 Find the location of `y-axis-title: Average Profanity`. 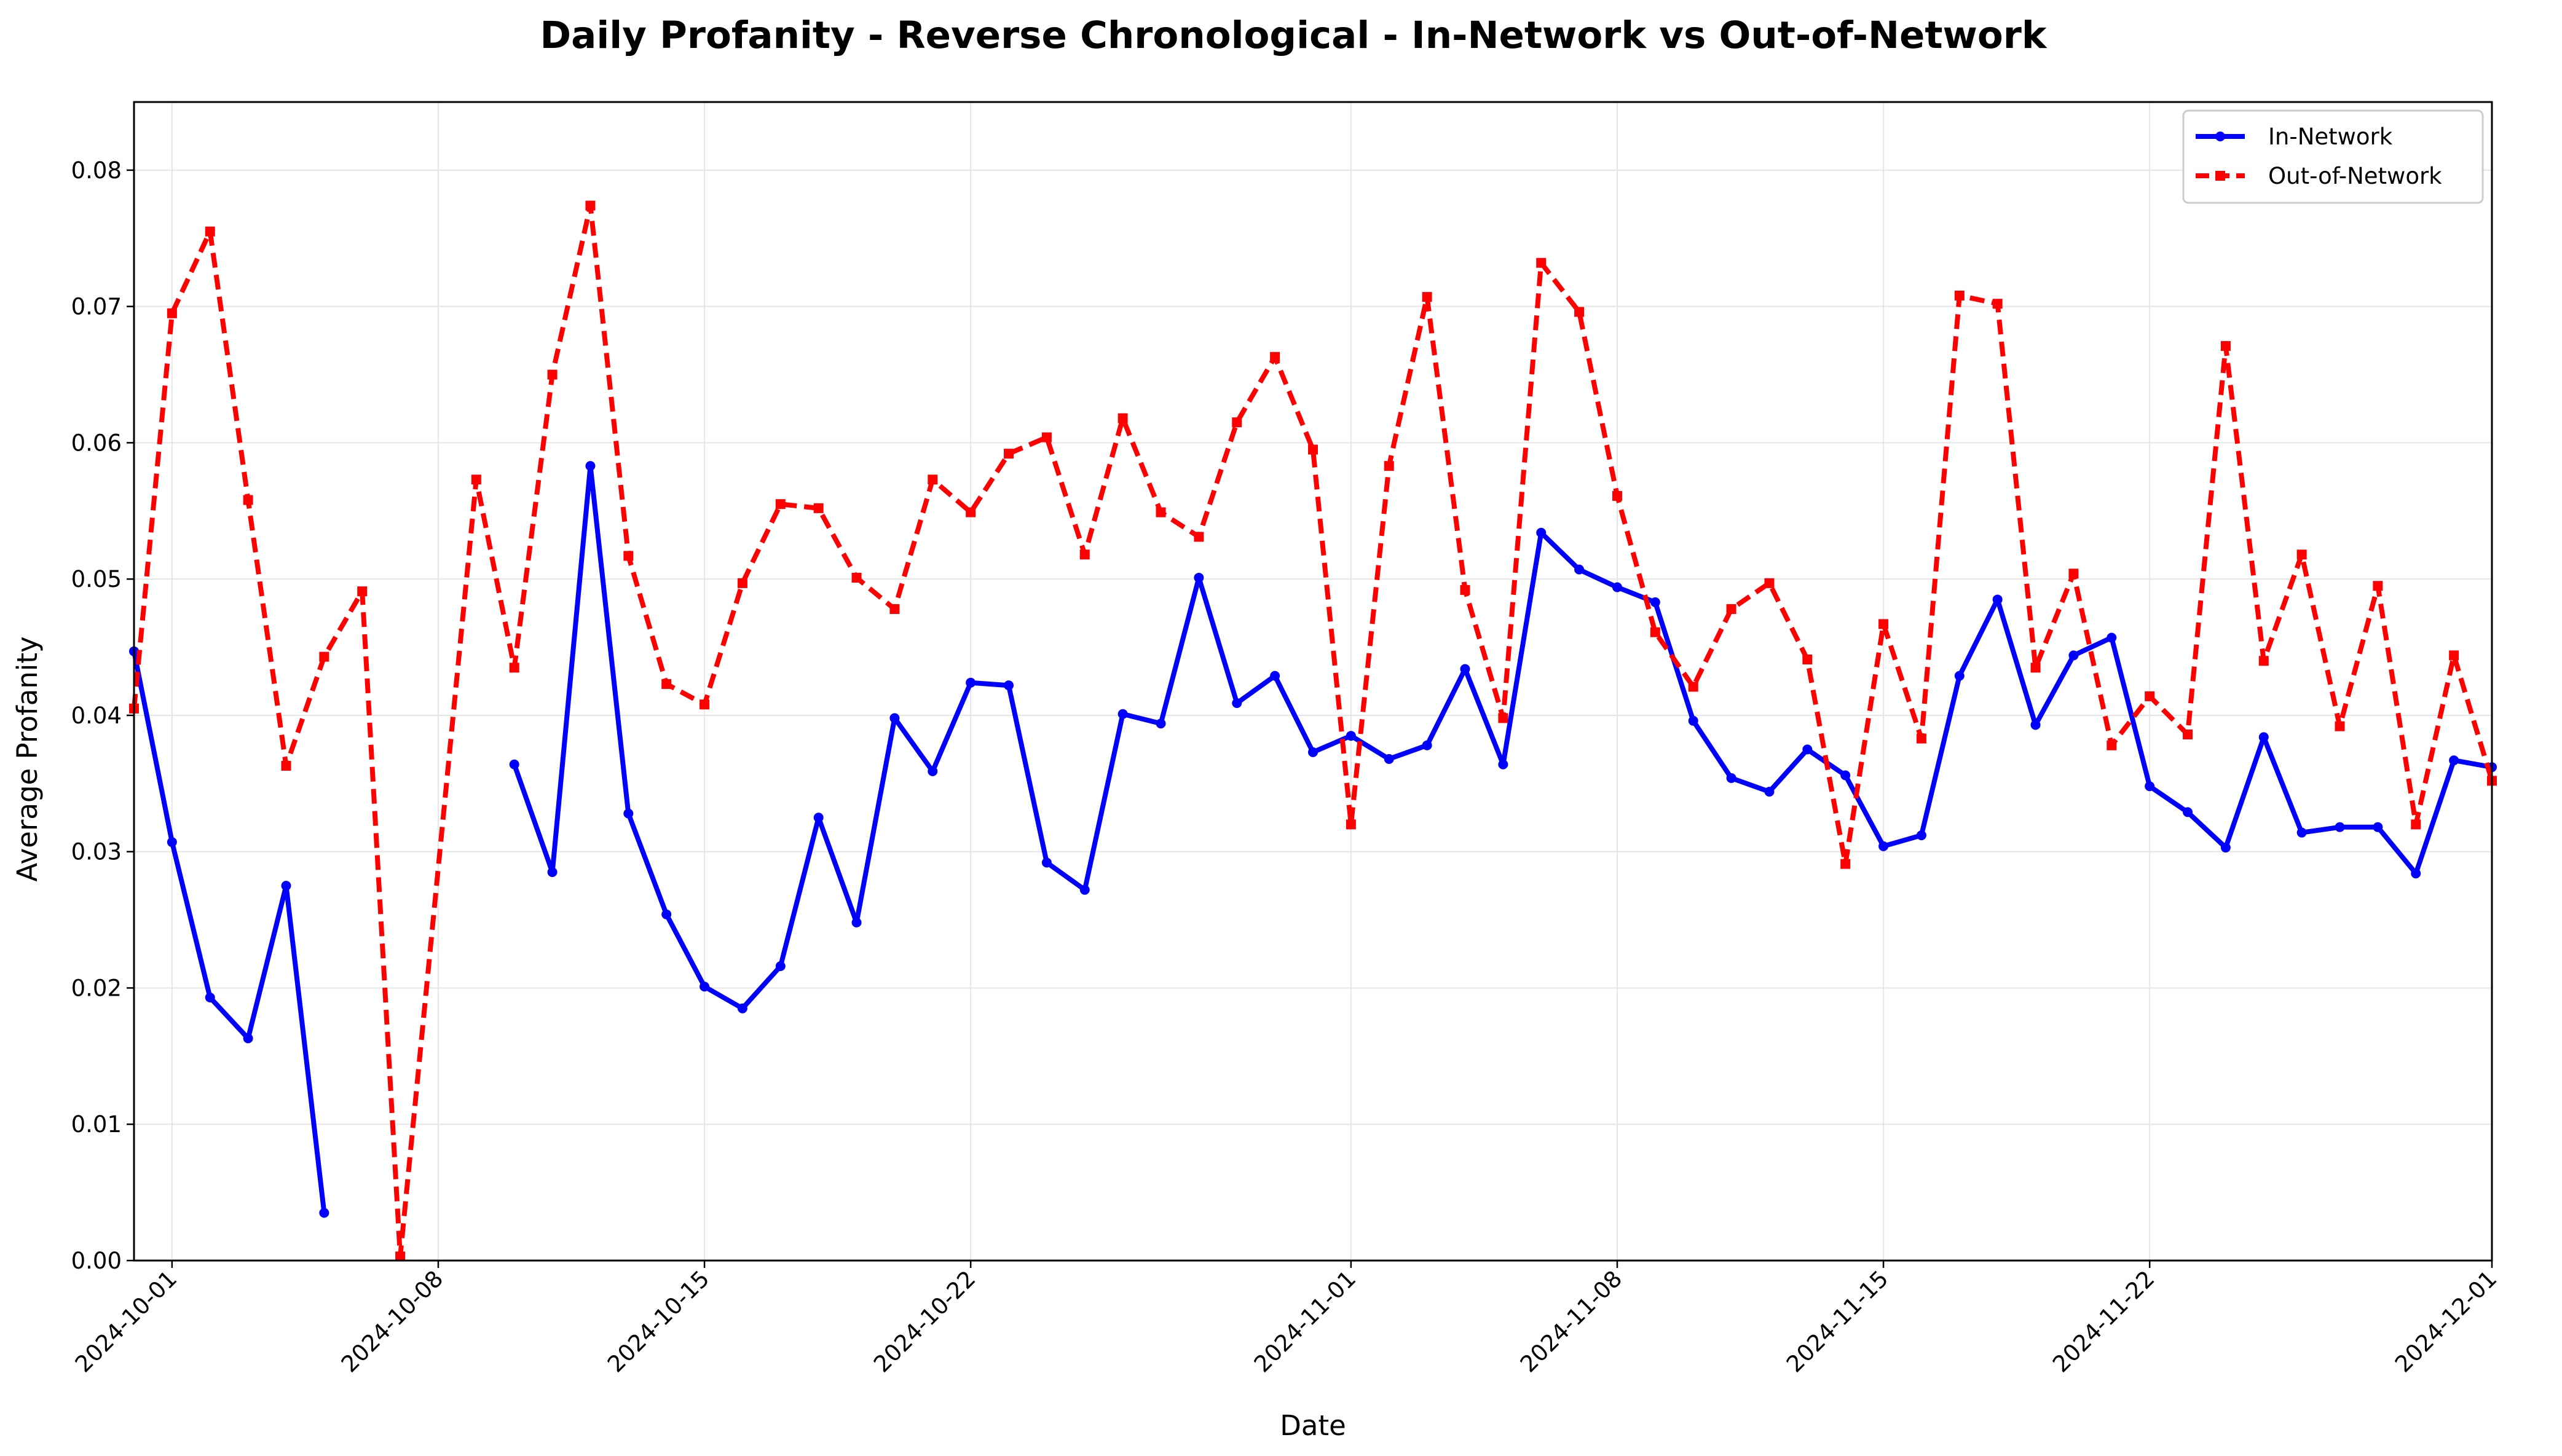

y-axis-title: Average Profanity is located at coordinates (28, 758).